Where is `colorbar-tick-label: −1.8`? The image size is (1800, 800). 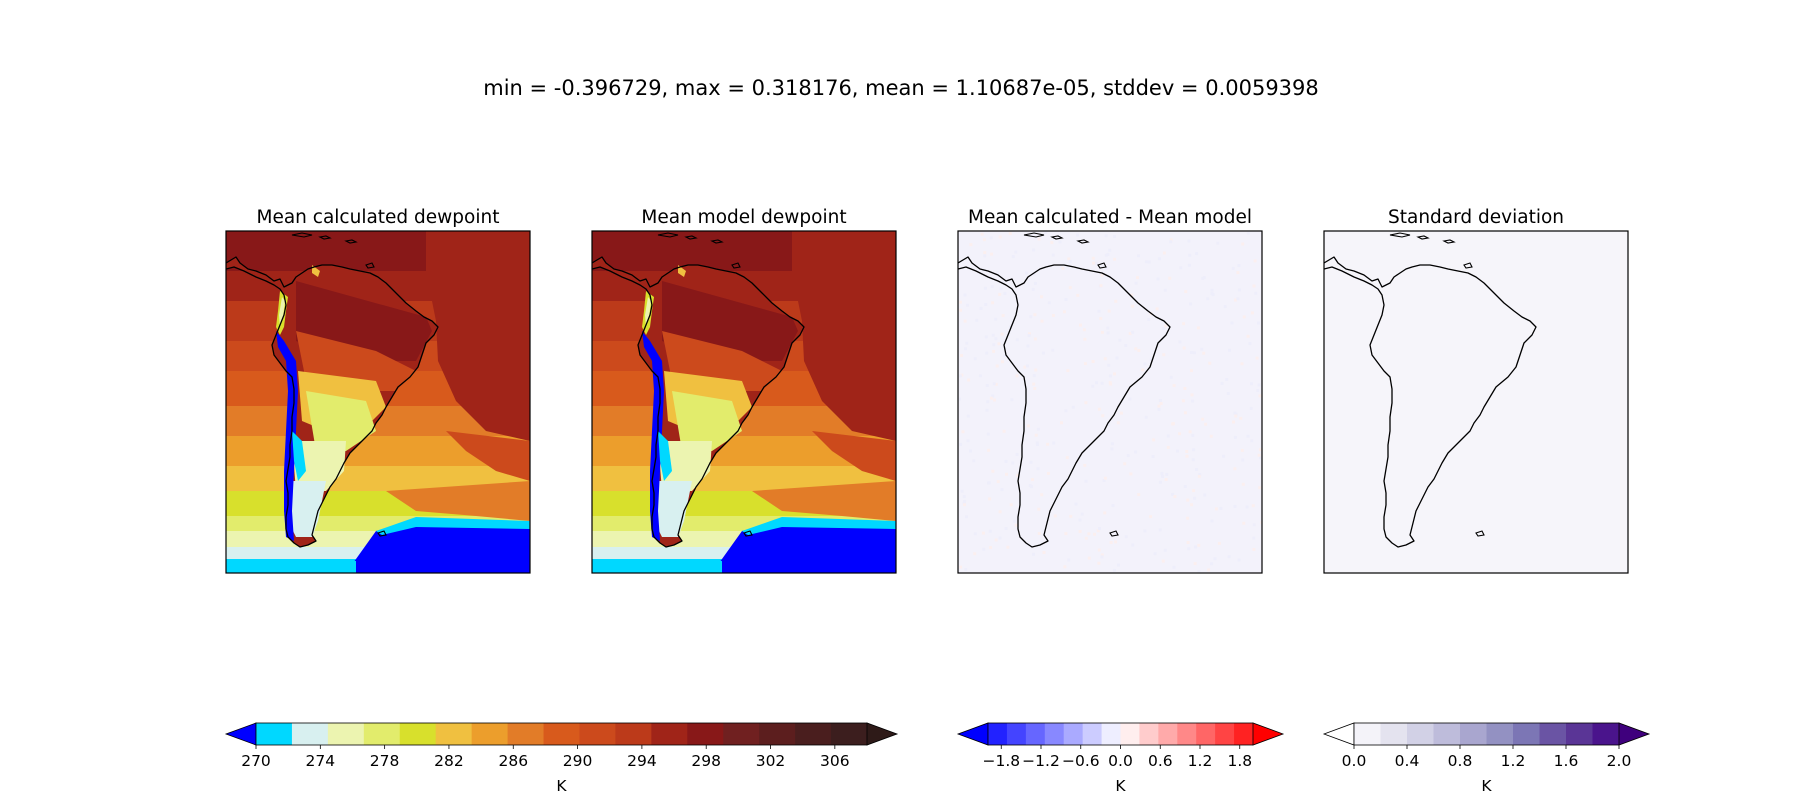 colorbar-tick-label: −1.8 is located at coordinates (1001, 761).